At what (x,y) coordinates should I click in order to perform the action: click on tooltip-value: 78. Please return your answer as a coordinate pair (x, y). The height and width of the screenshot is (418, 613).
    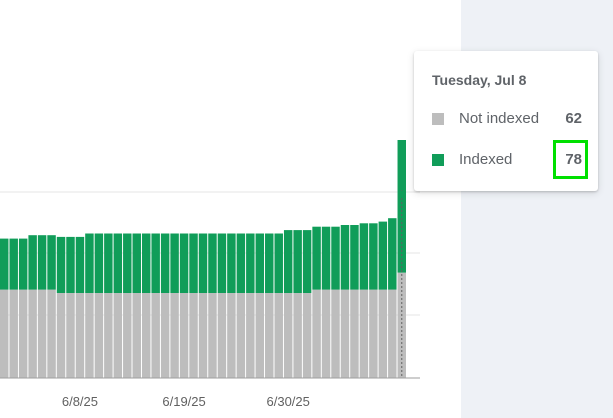
    Looking at the image, I should click on (573, 159).